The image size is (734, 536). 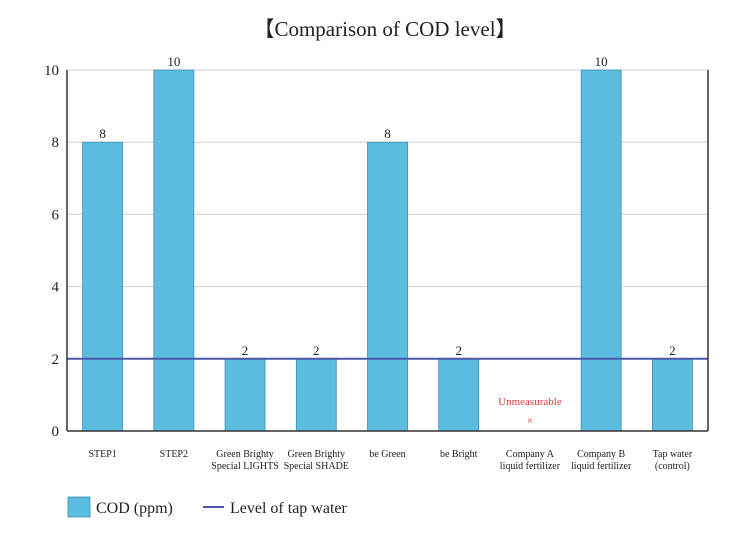 I want to click on y-tick-label: 0, so click(x=56, y=432).